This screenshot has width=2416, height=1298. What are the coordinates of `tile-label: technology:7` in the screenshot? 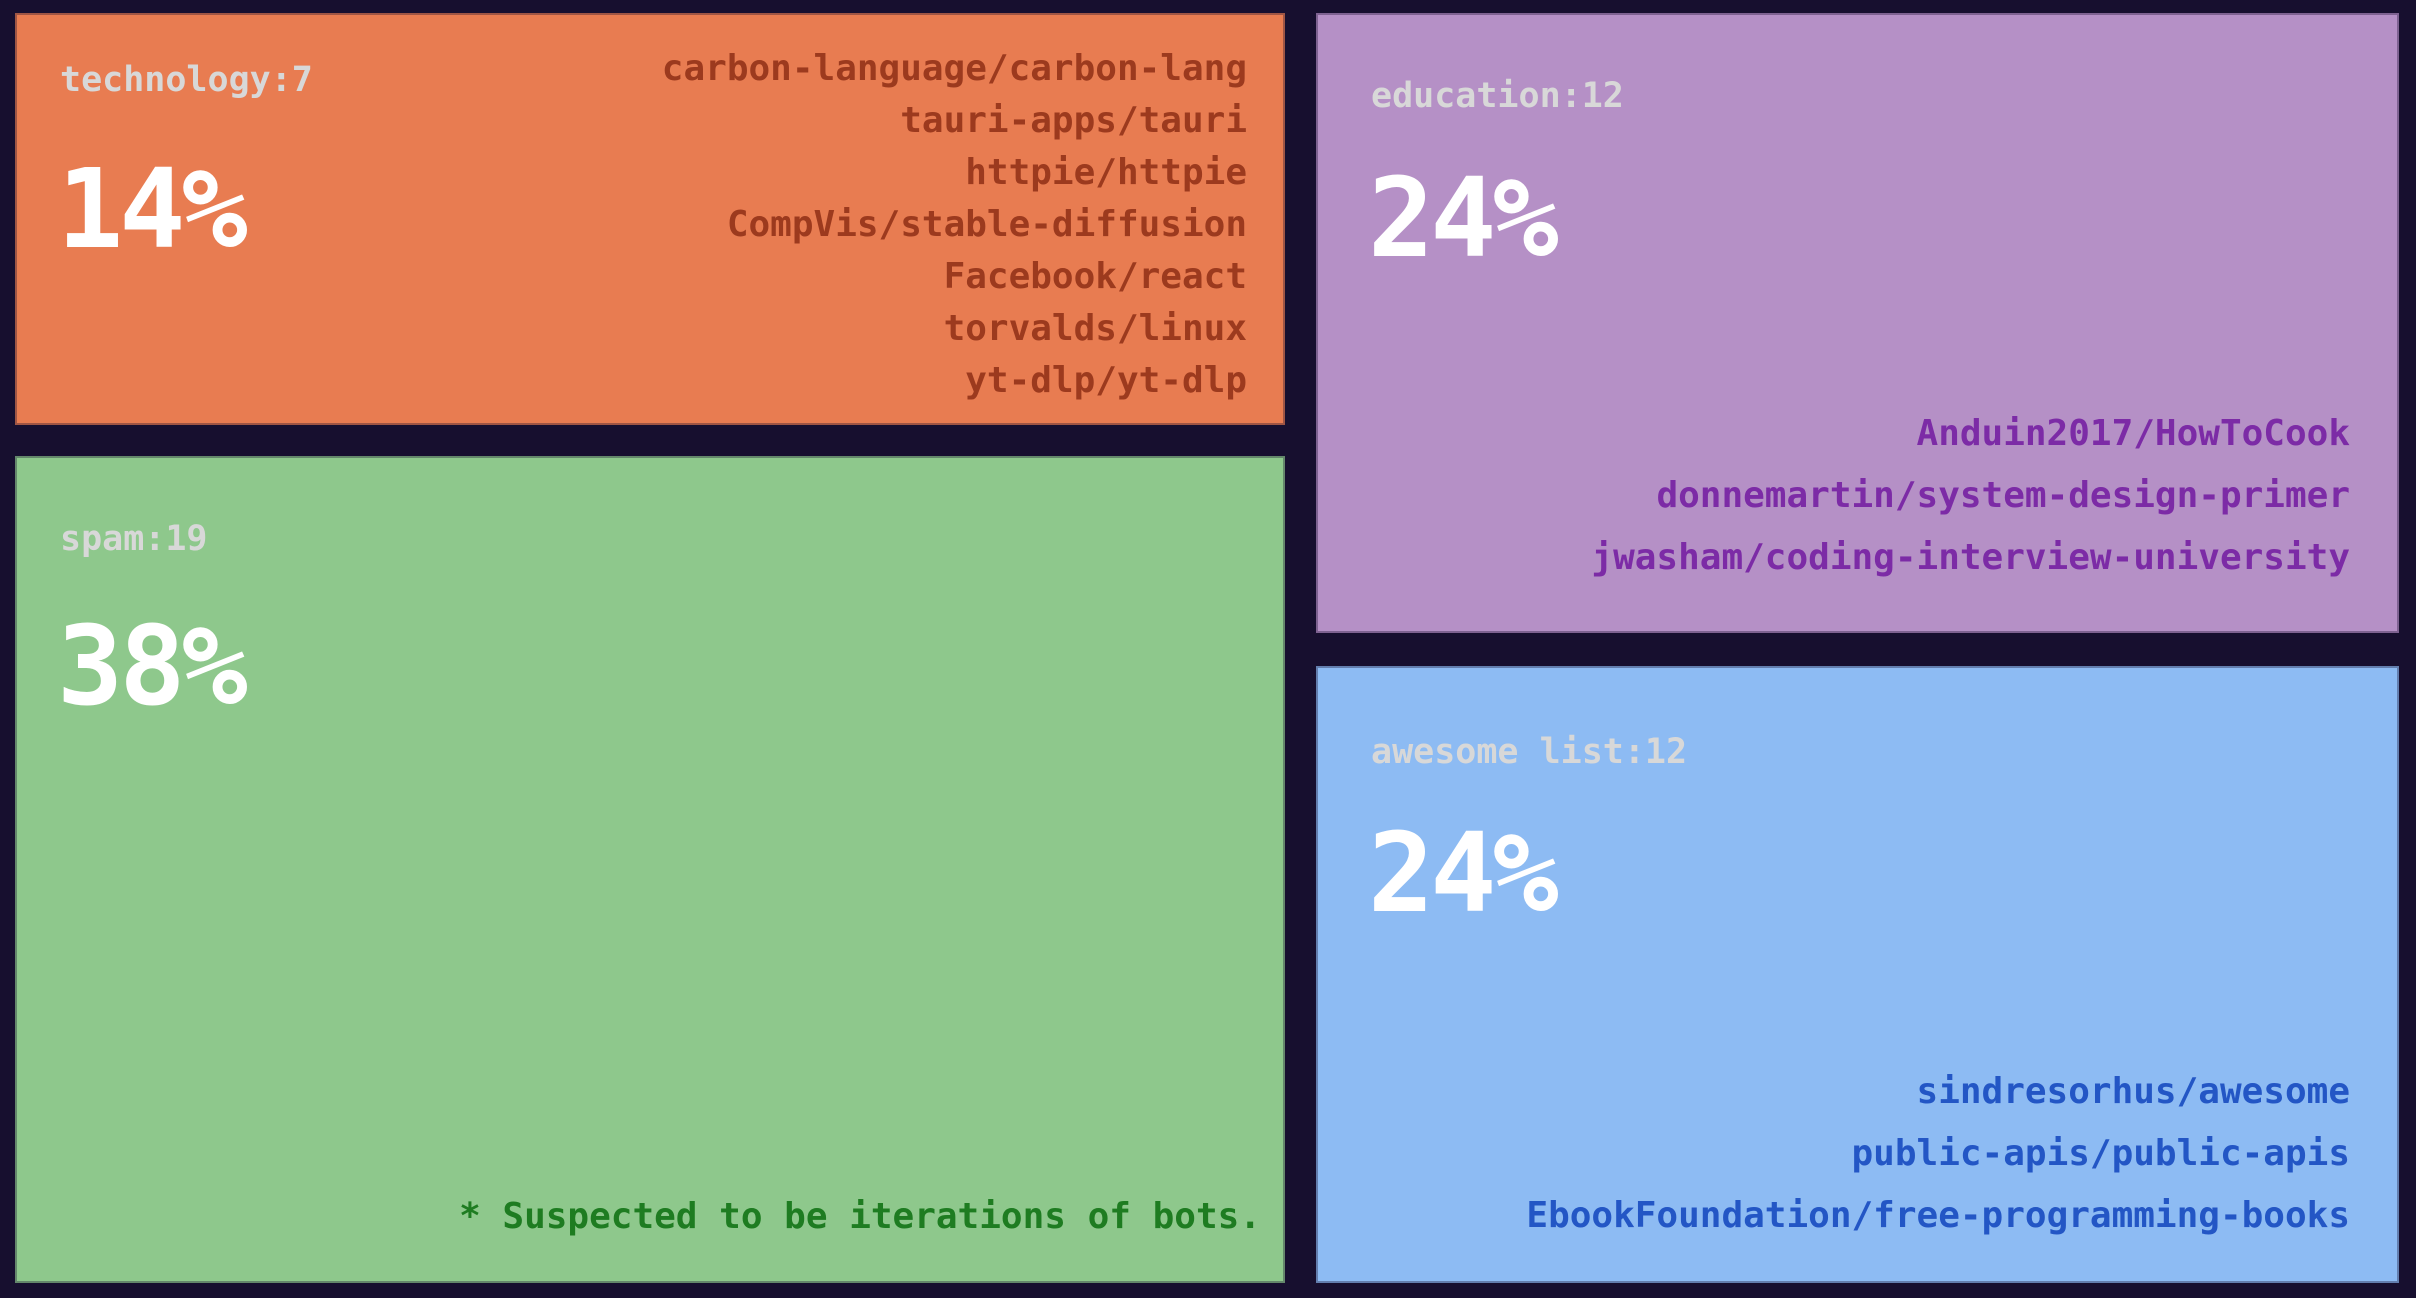 It's located at (186, 80).